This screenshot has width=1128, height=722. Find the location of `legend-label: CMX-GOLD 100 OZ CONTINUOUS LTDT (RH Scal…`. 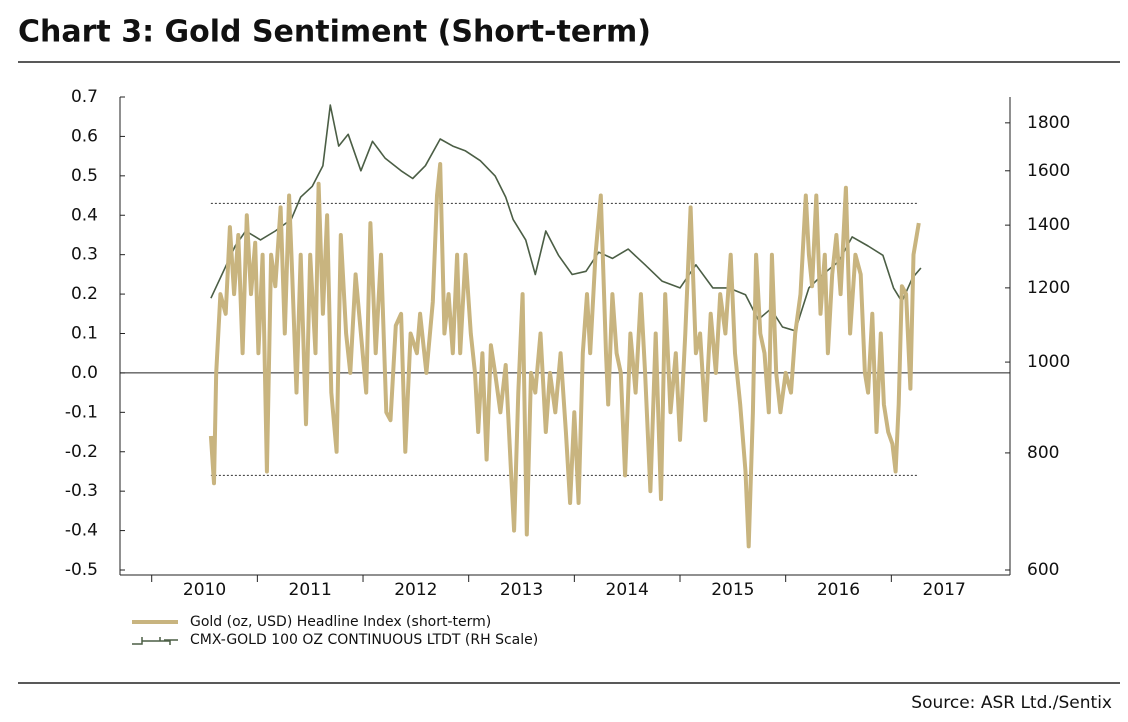

legend-label: CMX-GOLD 100 OZ CONTINUOUS LTDT (RH Scal… is located at coordinates (364, 640).